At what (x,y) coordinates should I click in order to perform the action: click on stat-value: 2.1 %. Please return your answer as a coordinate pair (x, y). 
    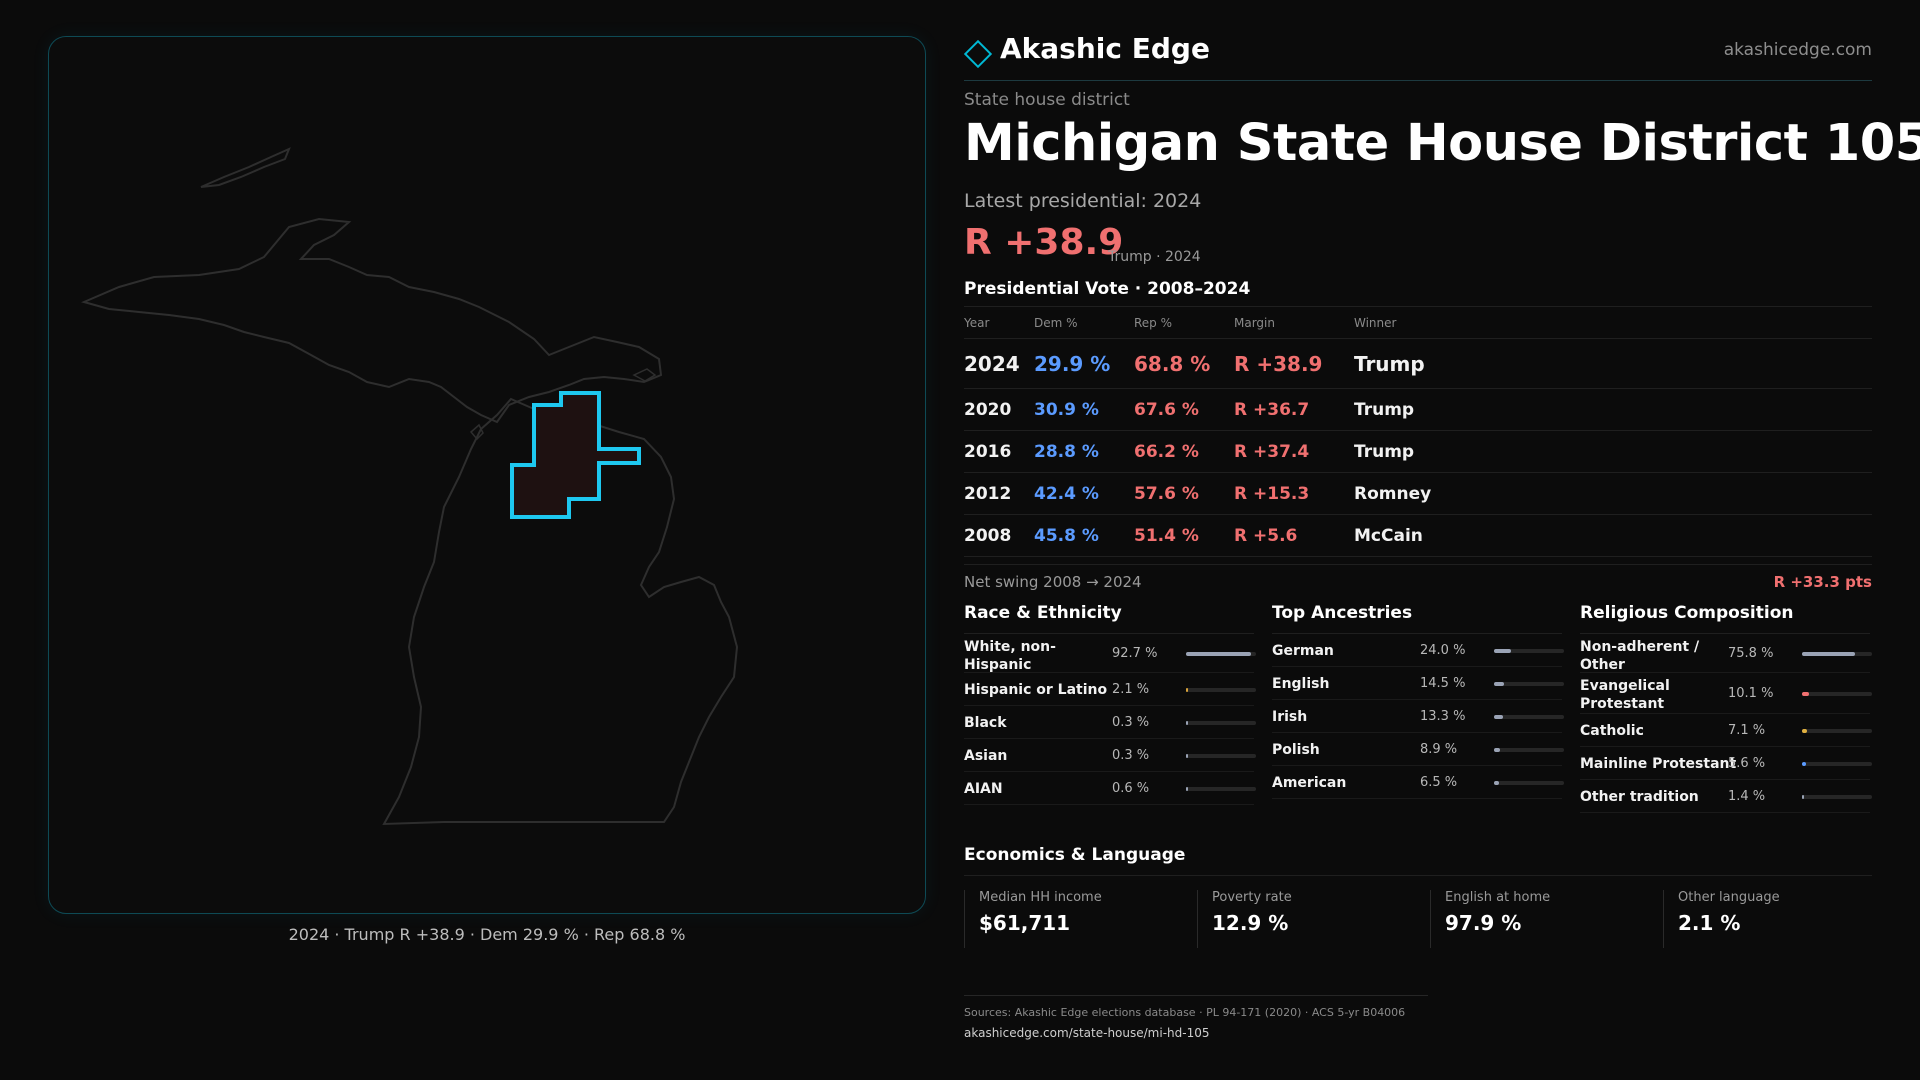
    Looking at the image, I should click on (1131, 689).